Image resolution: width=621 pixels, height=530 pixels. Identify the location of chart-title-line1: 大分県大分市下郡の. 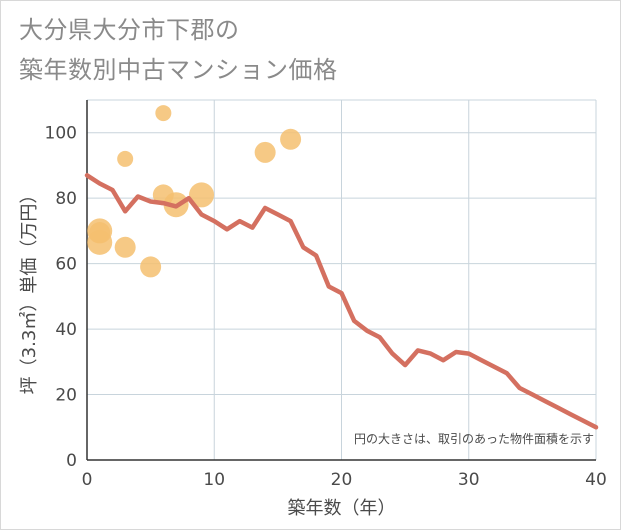
(129, 30).